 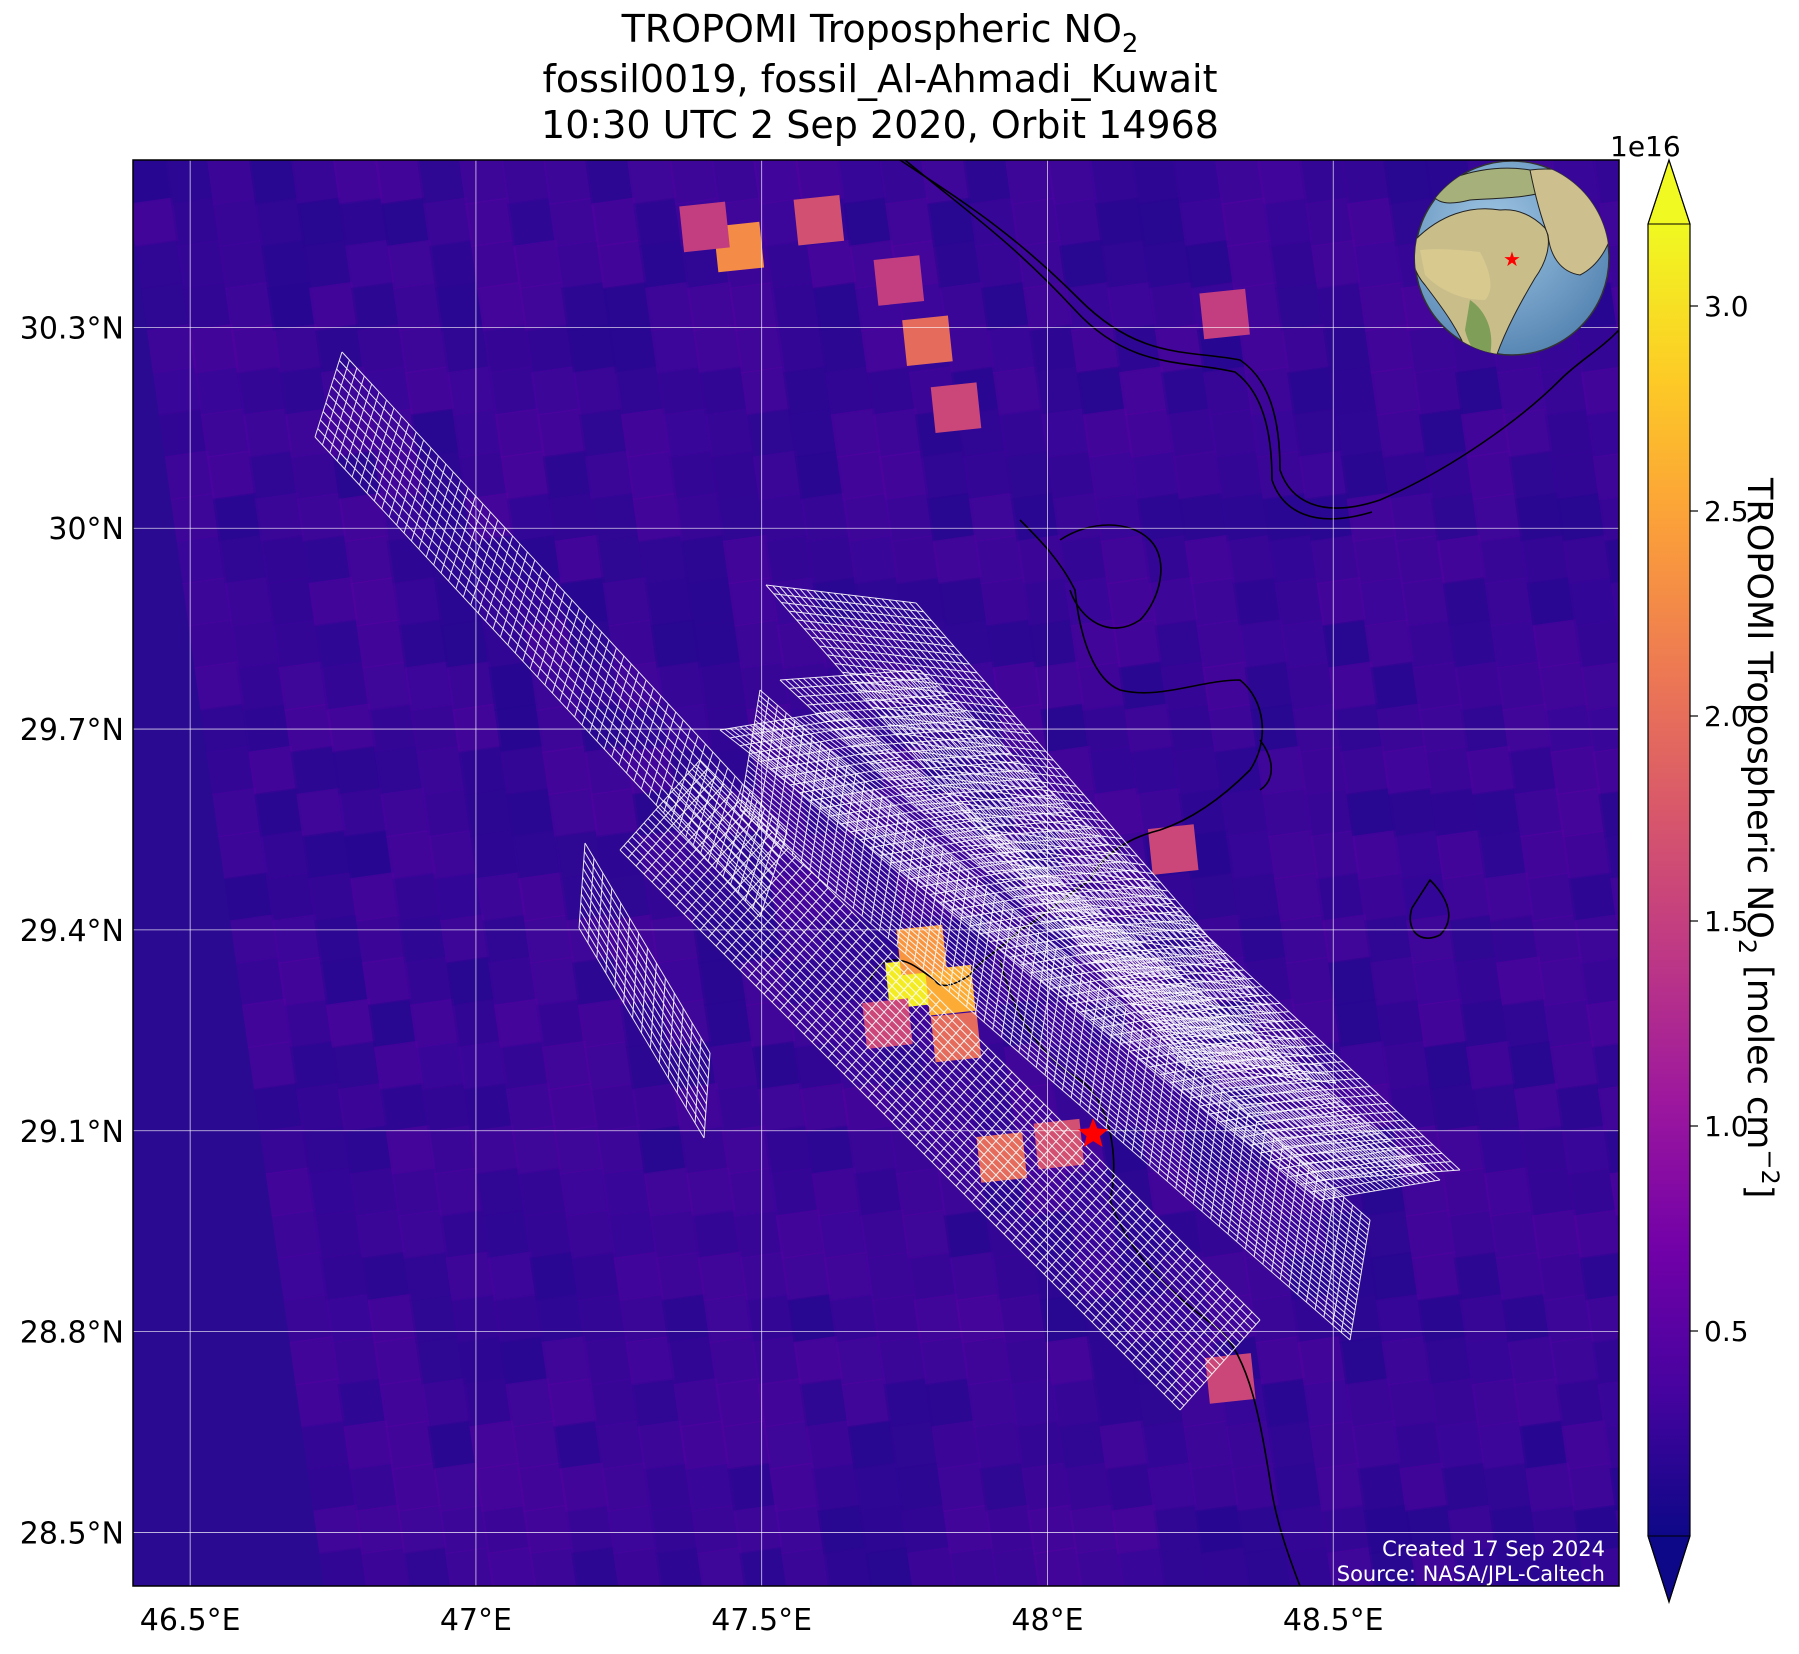 I want to click on lon-tick-label: 47.5°E, so click(x=761, y=1620).